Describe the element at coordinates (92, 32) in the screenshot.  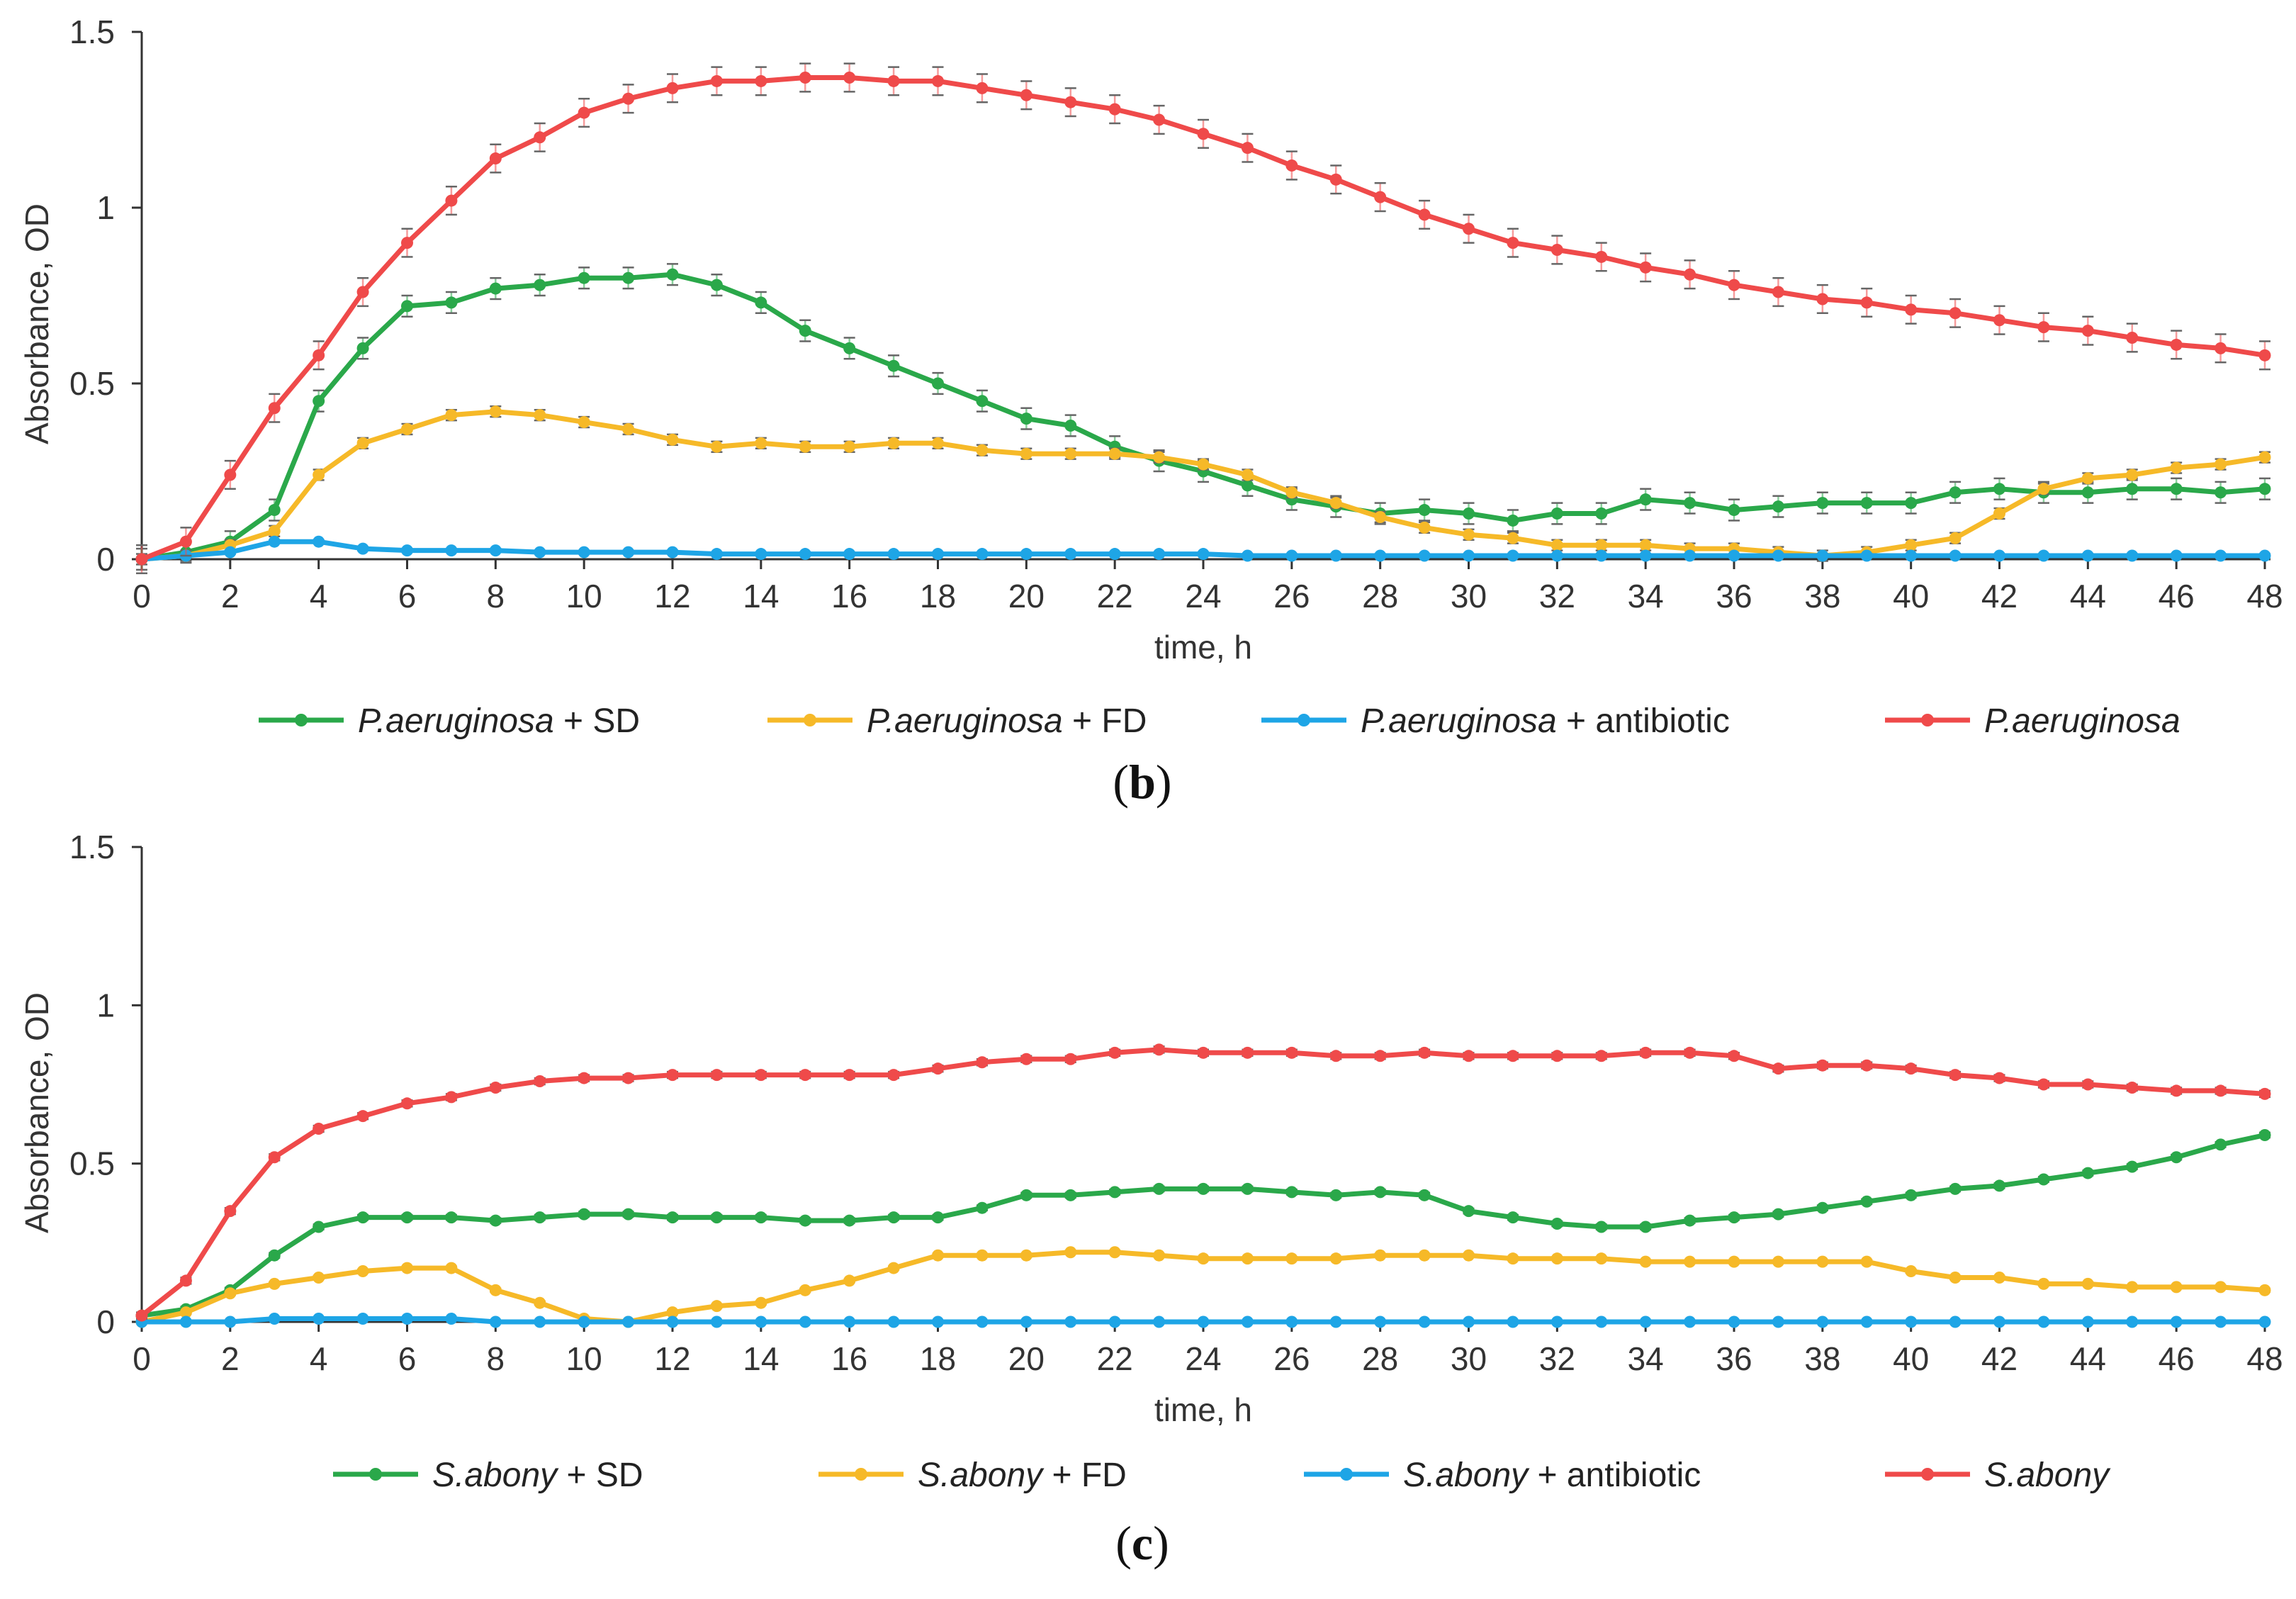
I see `y-tick-label: 1.5` at that location.